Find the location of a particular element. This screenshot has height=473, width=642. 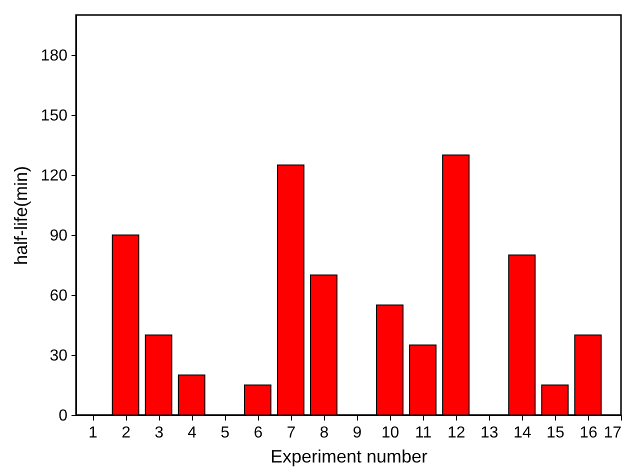

x-tick-label: 12 is located at coordinates (456, 433).